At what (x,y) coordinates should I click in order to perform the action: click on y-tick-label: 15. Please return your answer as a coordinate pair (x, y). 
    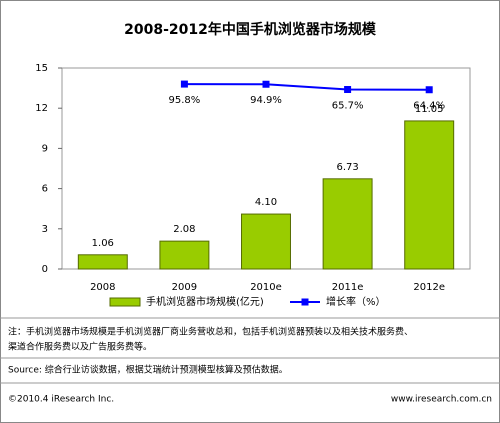
    Looking at the image, I should click on (41, 68).